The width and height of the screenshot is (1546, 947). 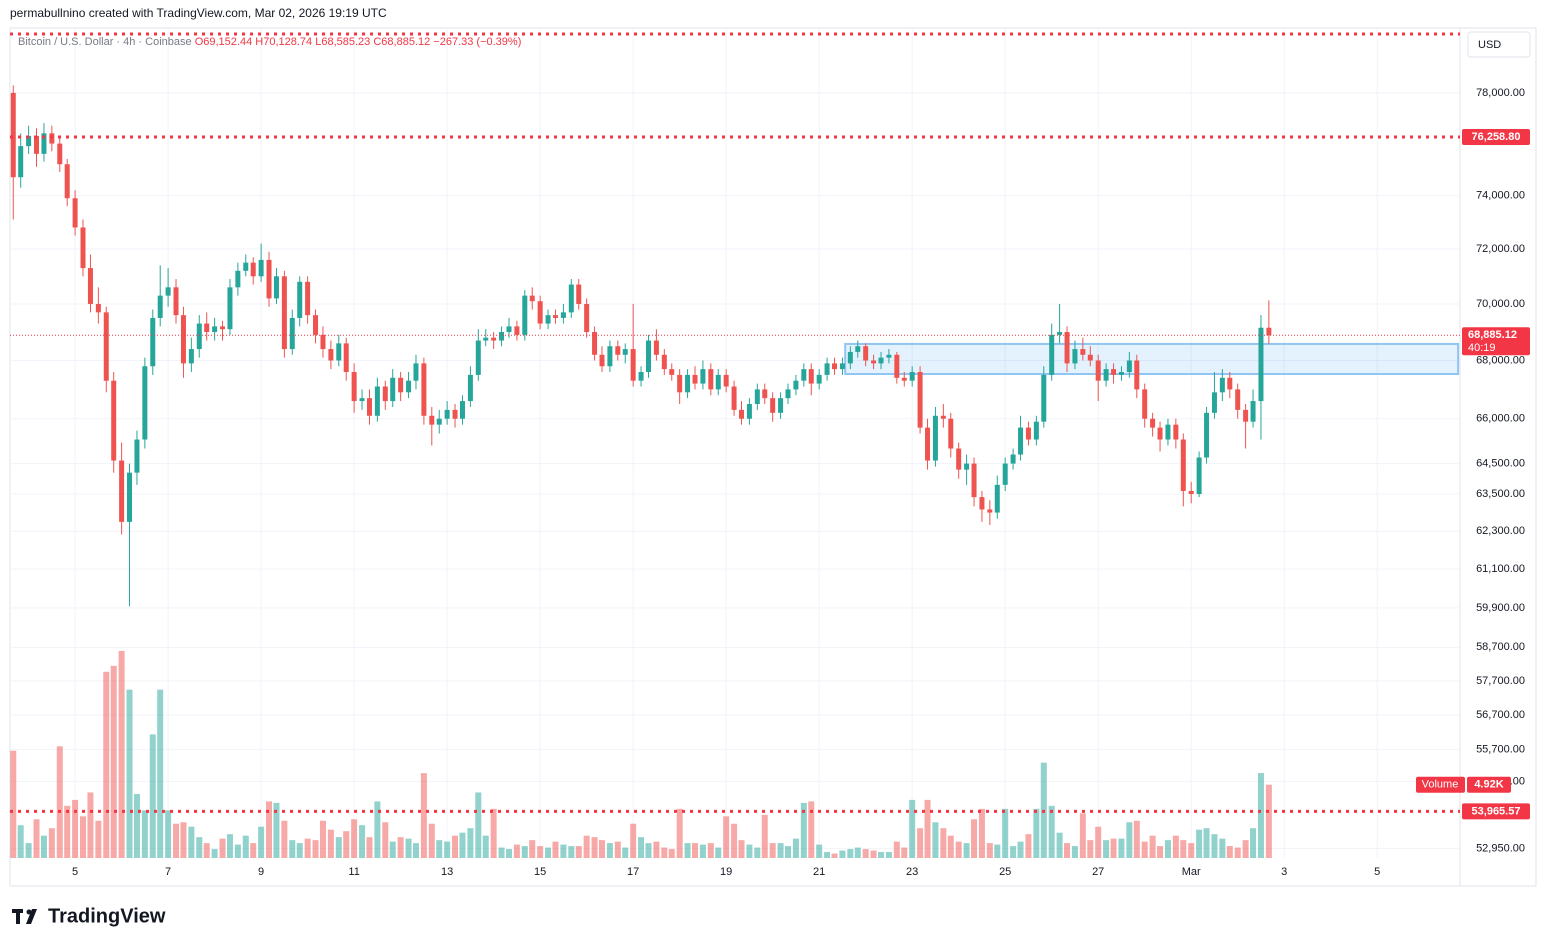 What do you see at coordinates (912, 872) in the screenshot?
I see `x-tick-label: 23` at bounding box center [912, 872].